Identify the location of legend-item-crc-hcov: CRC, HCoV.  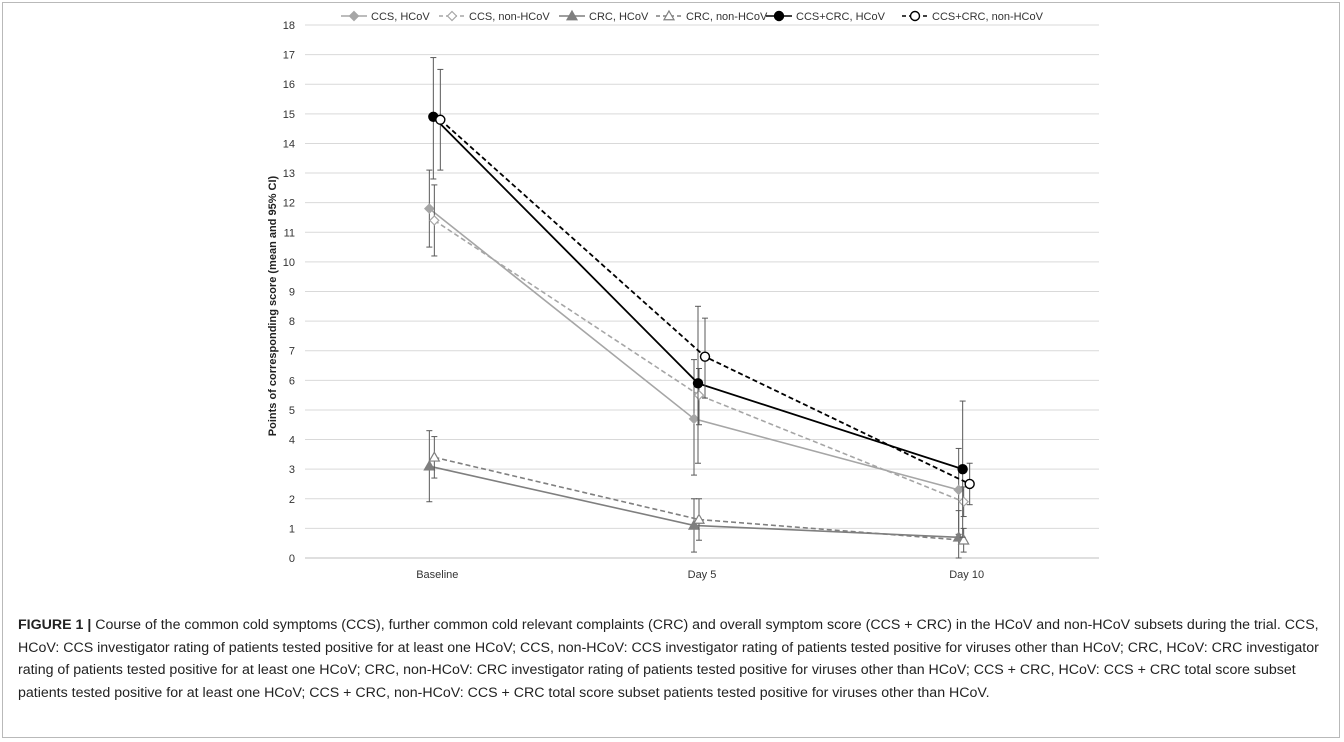
(604, 16).